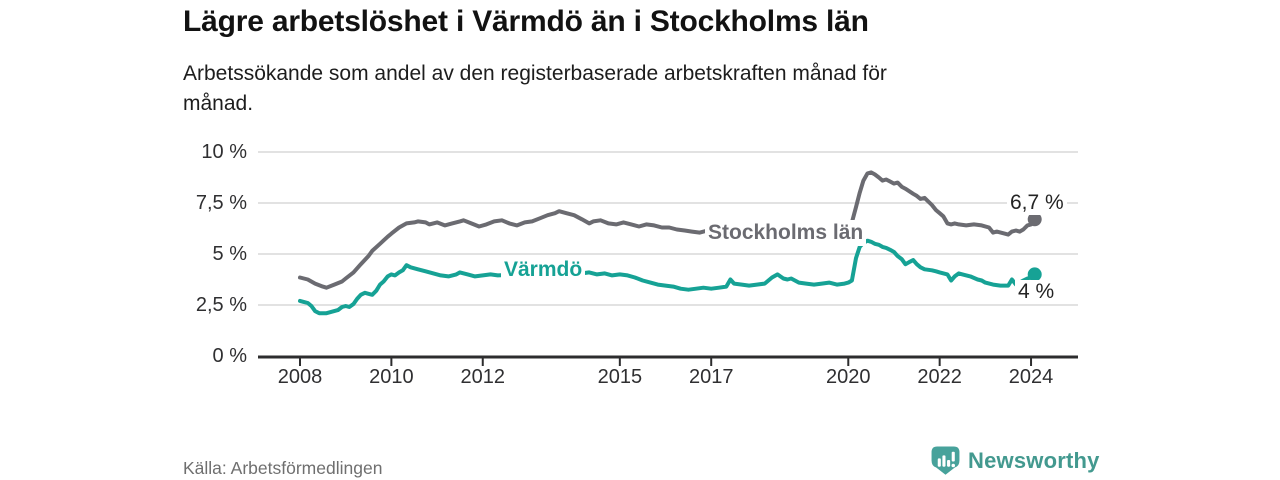  I want to click on y-tick-label: 2,5 %, so click(221, 305).